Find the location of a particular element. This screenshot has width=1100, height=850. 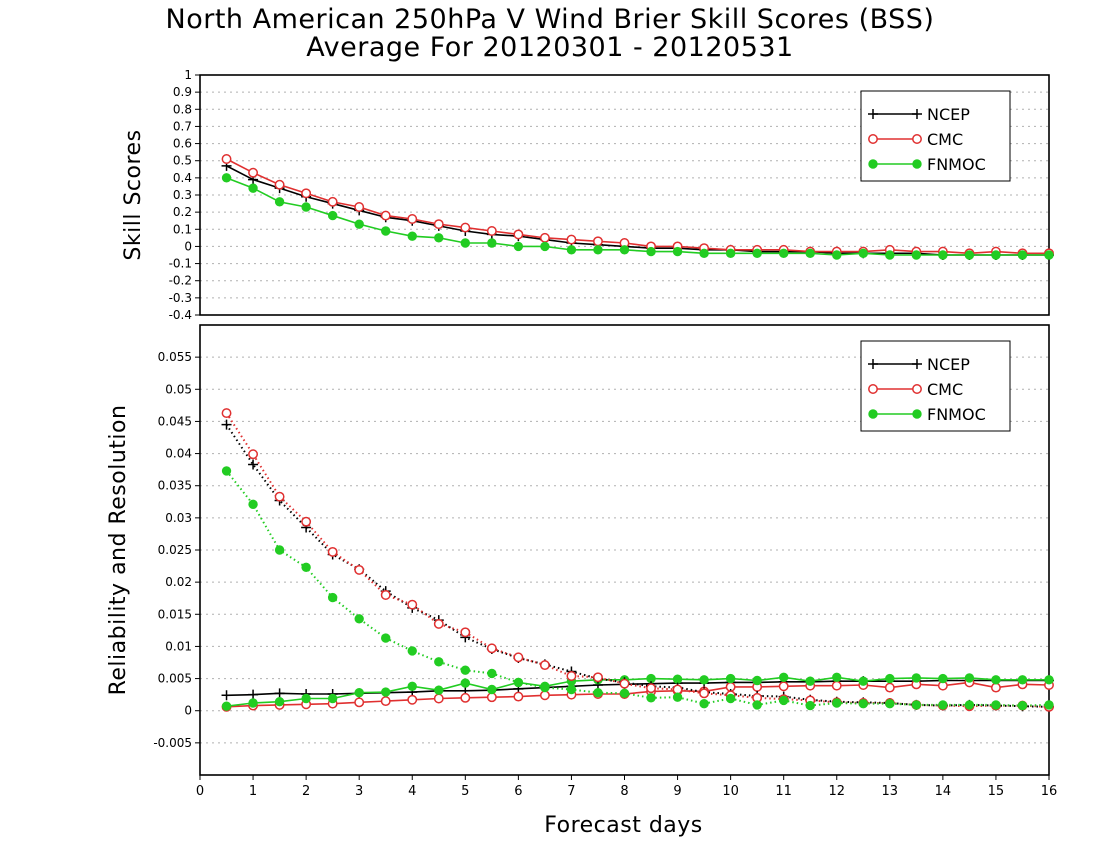

x-tick-label: 16 is located at coordinates (1049, 791).